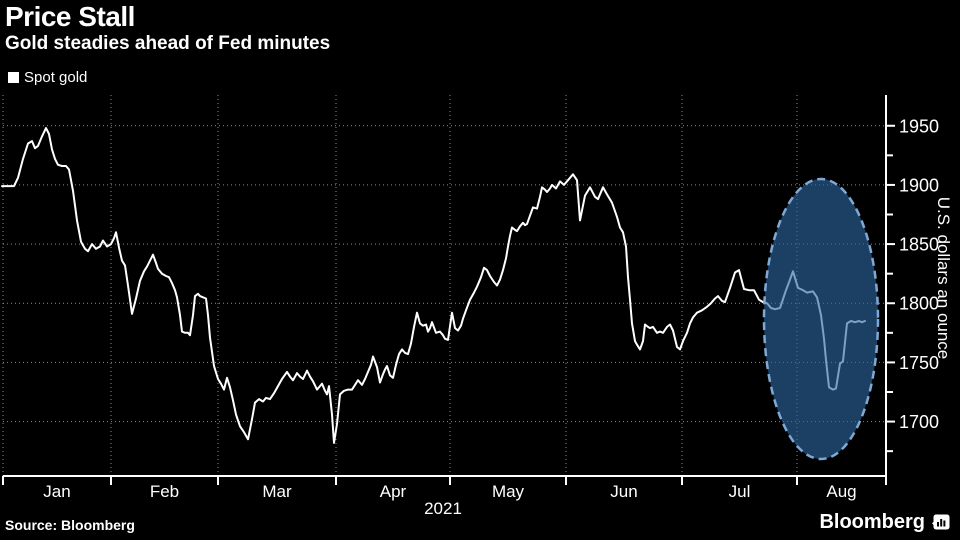  I want to click on highlight-ellipse-border, so click(821, 319).